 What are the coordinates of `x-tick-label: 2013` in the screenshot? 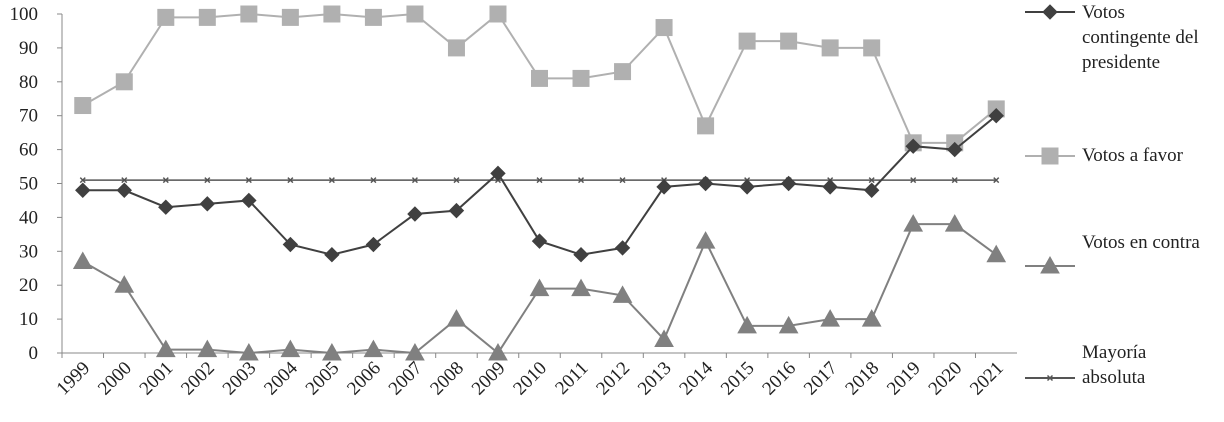 It's located at (655, 379).